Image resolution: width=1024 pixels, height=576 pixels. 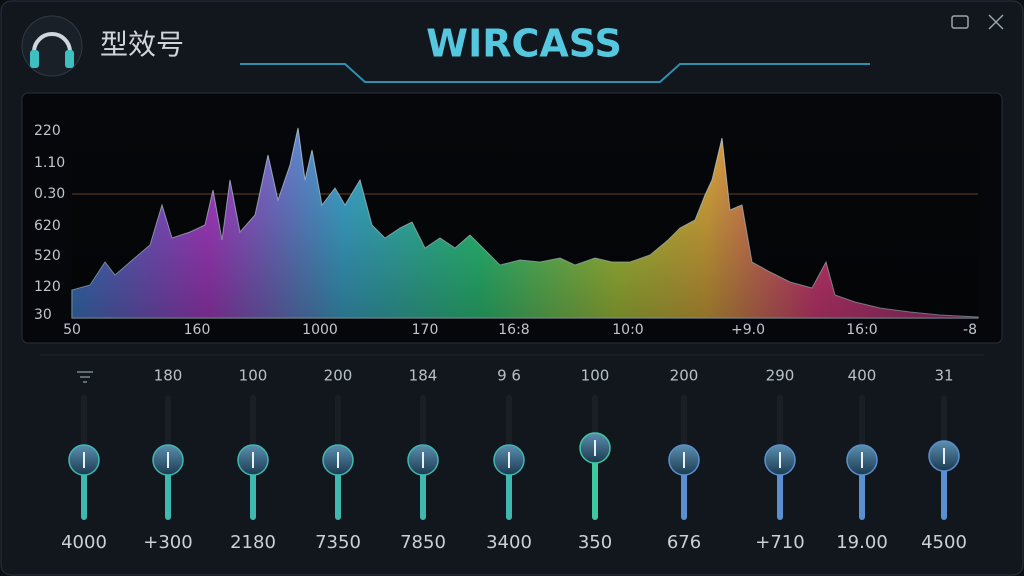 I want to click on x-axis-label: +9.0, so click(x=748, y=330).